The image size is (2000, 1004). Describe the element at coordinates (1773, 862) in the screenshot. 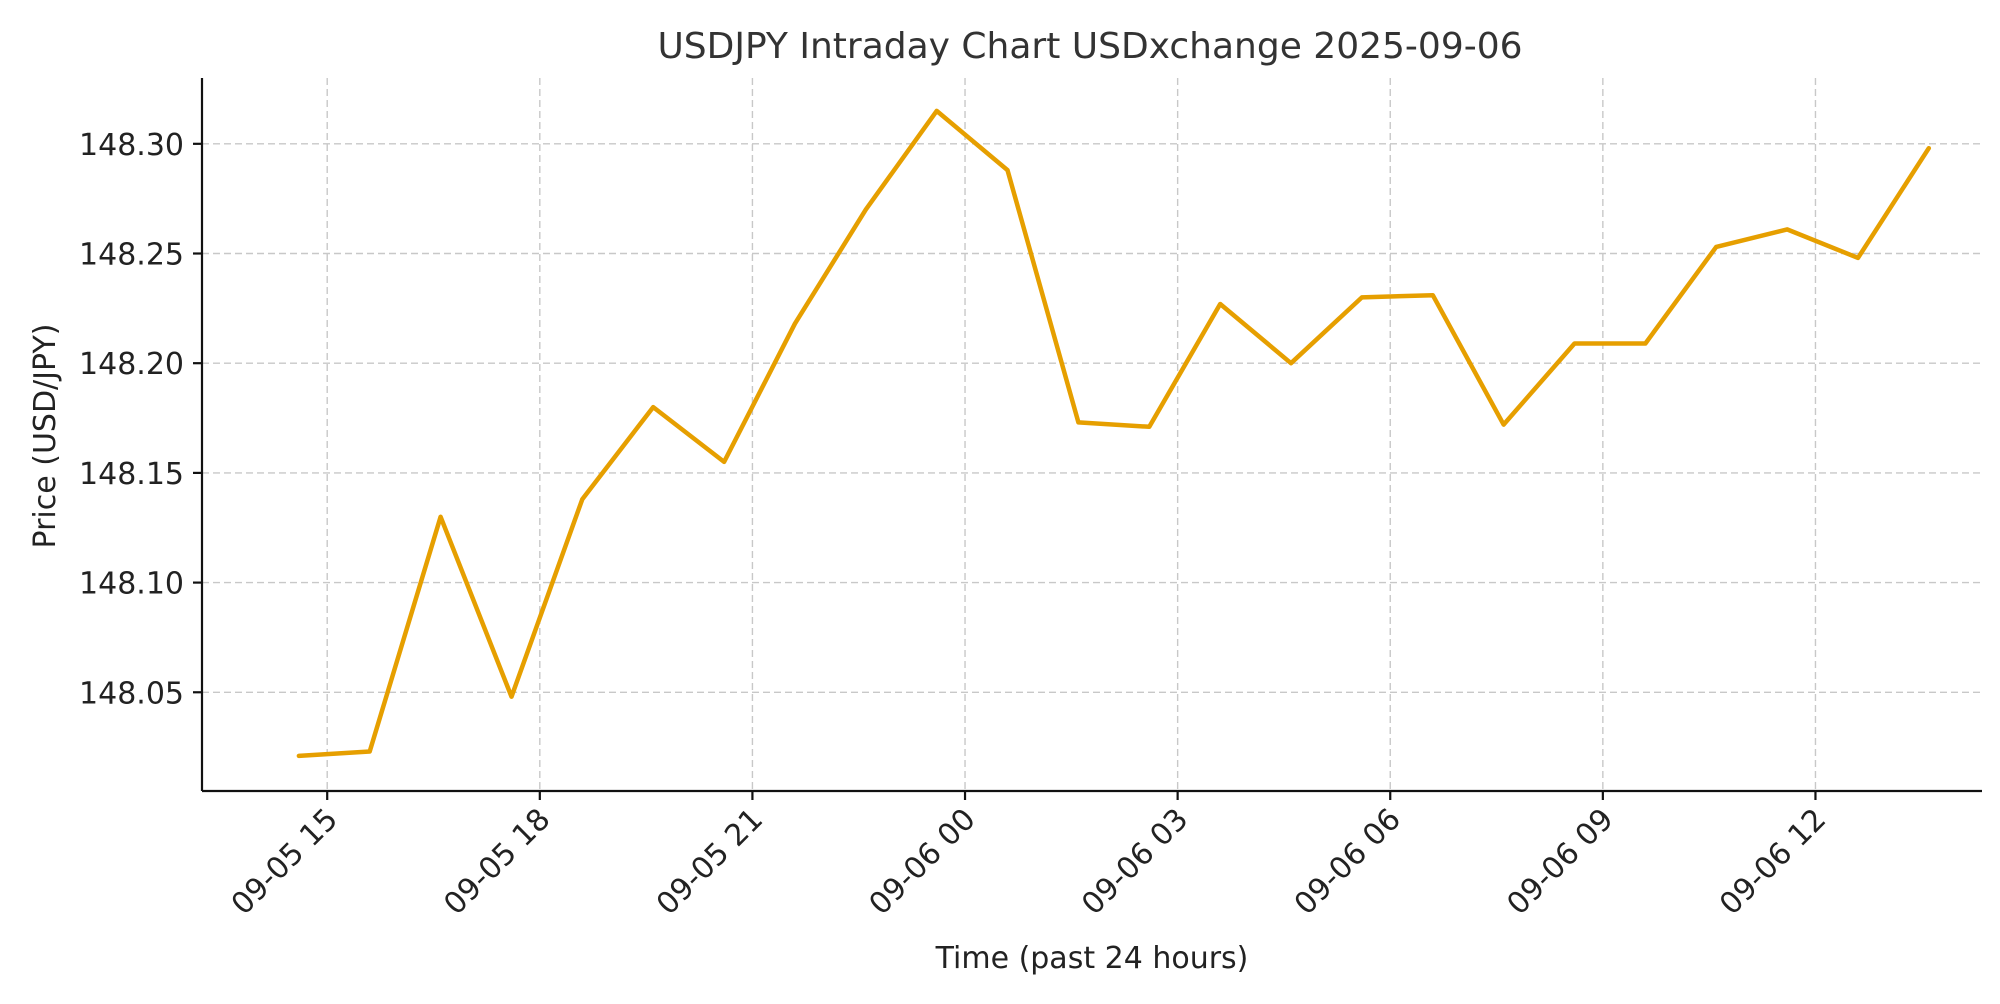

I see `x-tick-label: 09-06 12` at that location.